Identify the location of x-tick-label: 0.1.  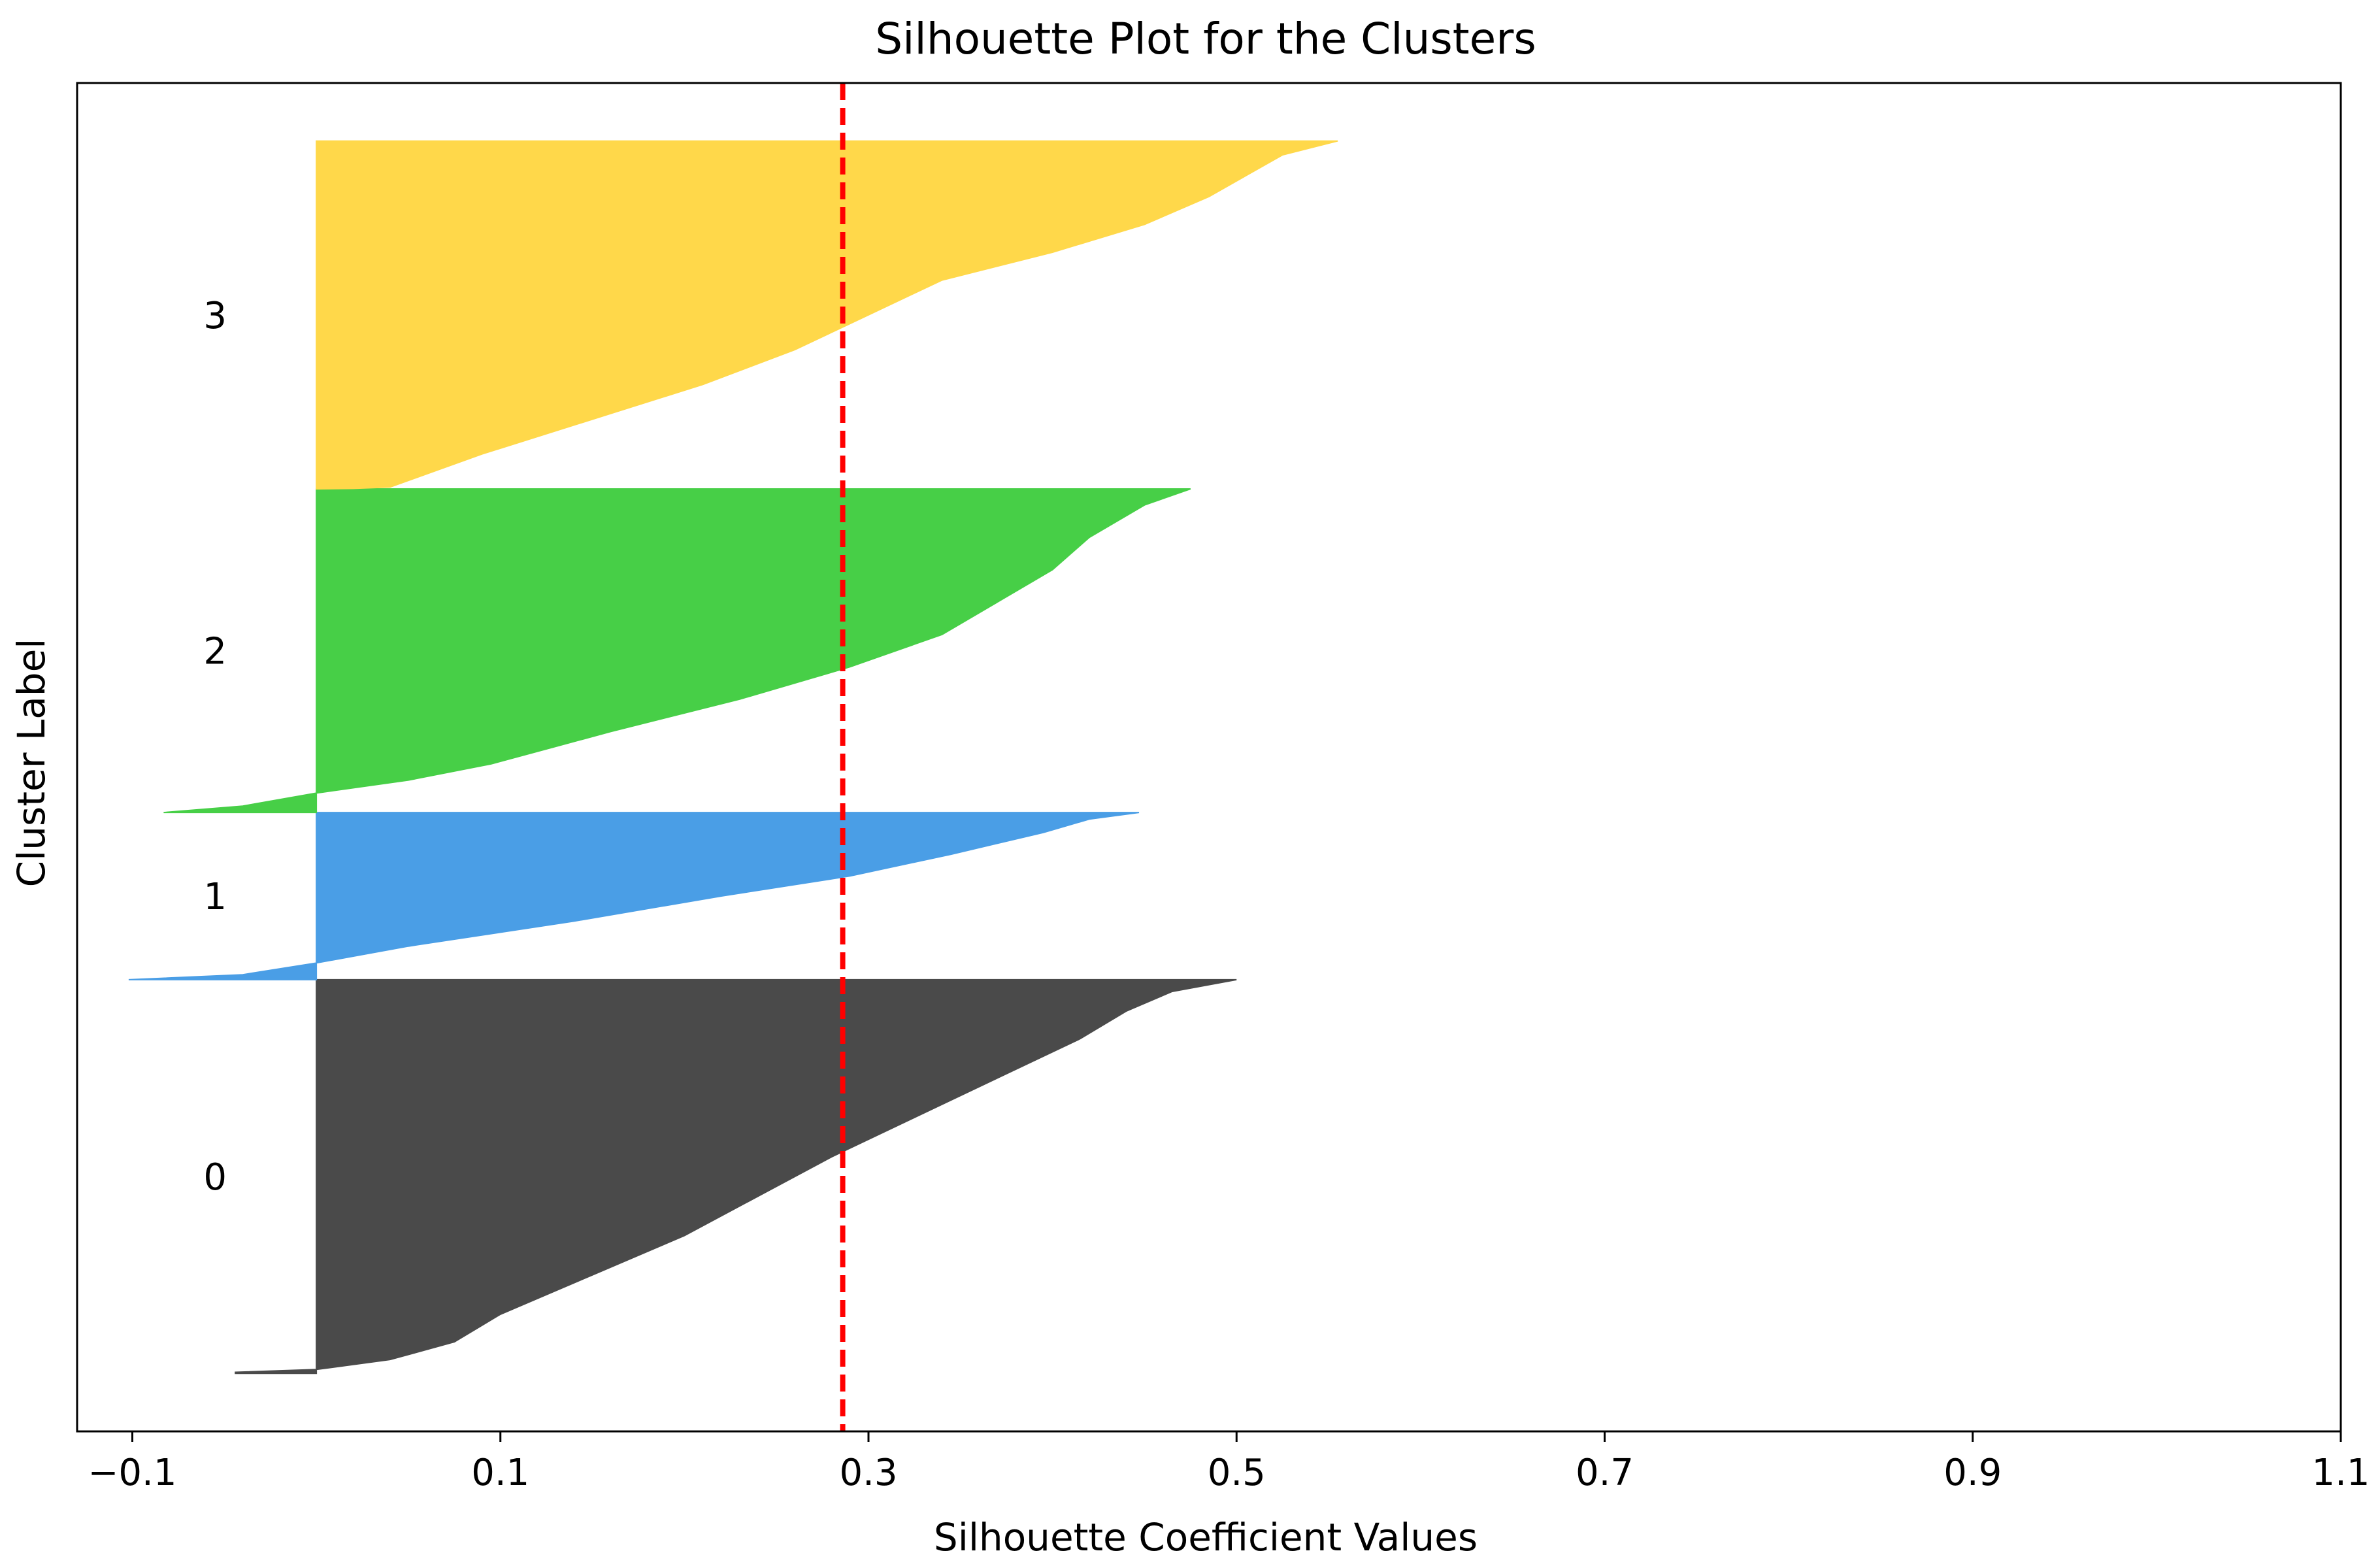
(500, 1473).